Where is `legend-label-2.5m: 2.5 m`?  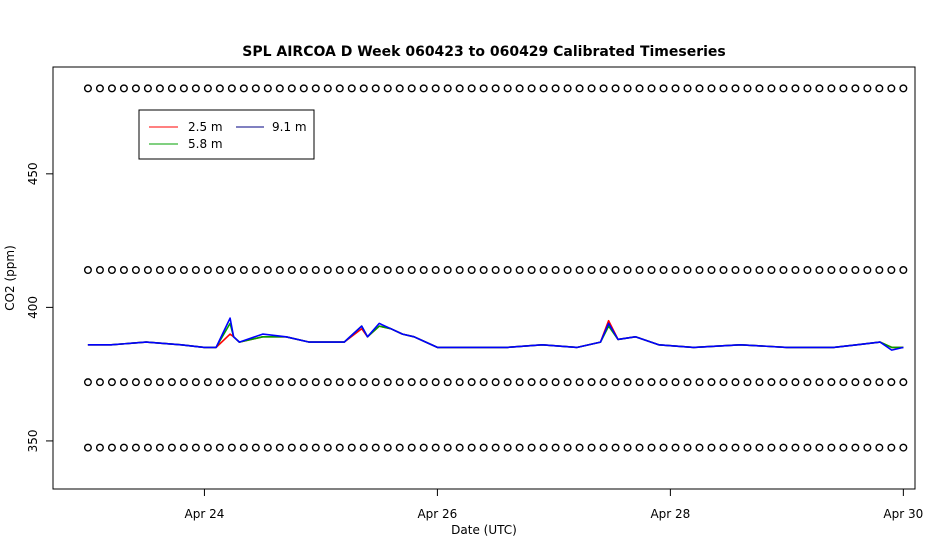 legend-label-2.5m: 2.5 m is located at coordinates (205, 127).